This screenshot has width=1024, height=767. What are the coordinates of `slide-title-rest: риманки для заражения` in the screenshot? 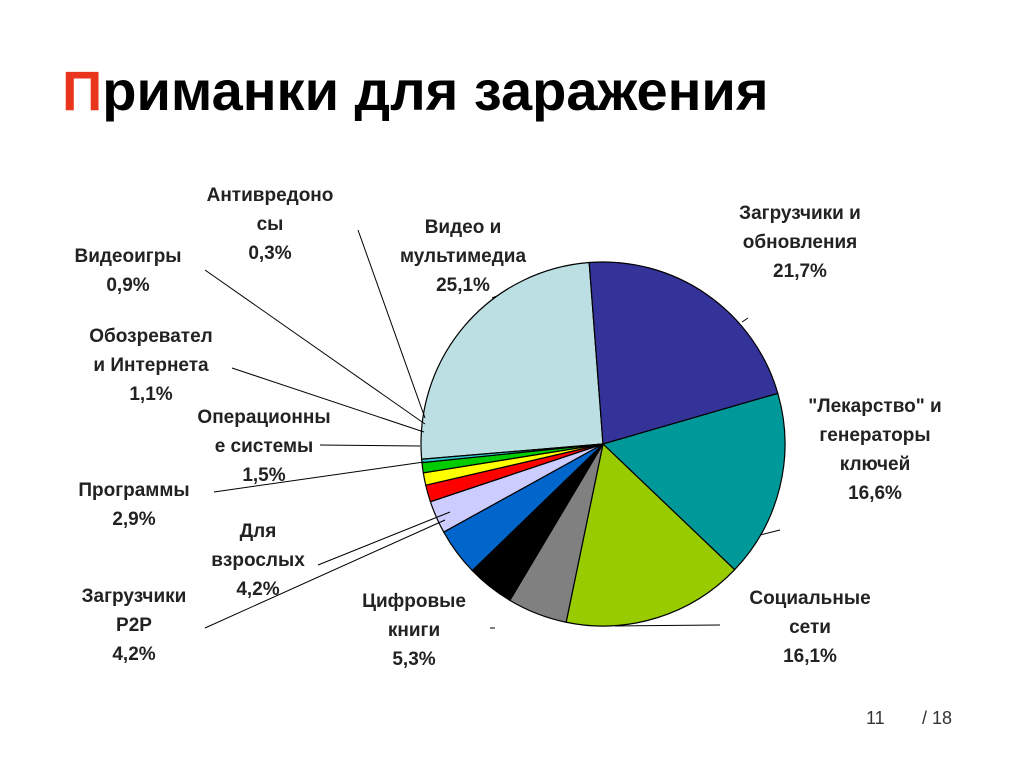 It's located at (435, 90).